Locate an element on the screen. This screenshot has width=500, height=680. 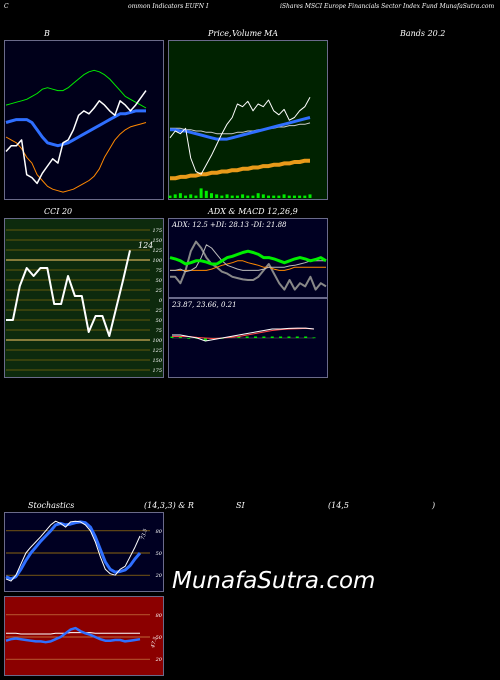
macd-chart: 23.87, 23.66, 0.21 is located at coordinates (248, 338).